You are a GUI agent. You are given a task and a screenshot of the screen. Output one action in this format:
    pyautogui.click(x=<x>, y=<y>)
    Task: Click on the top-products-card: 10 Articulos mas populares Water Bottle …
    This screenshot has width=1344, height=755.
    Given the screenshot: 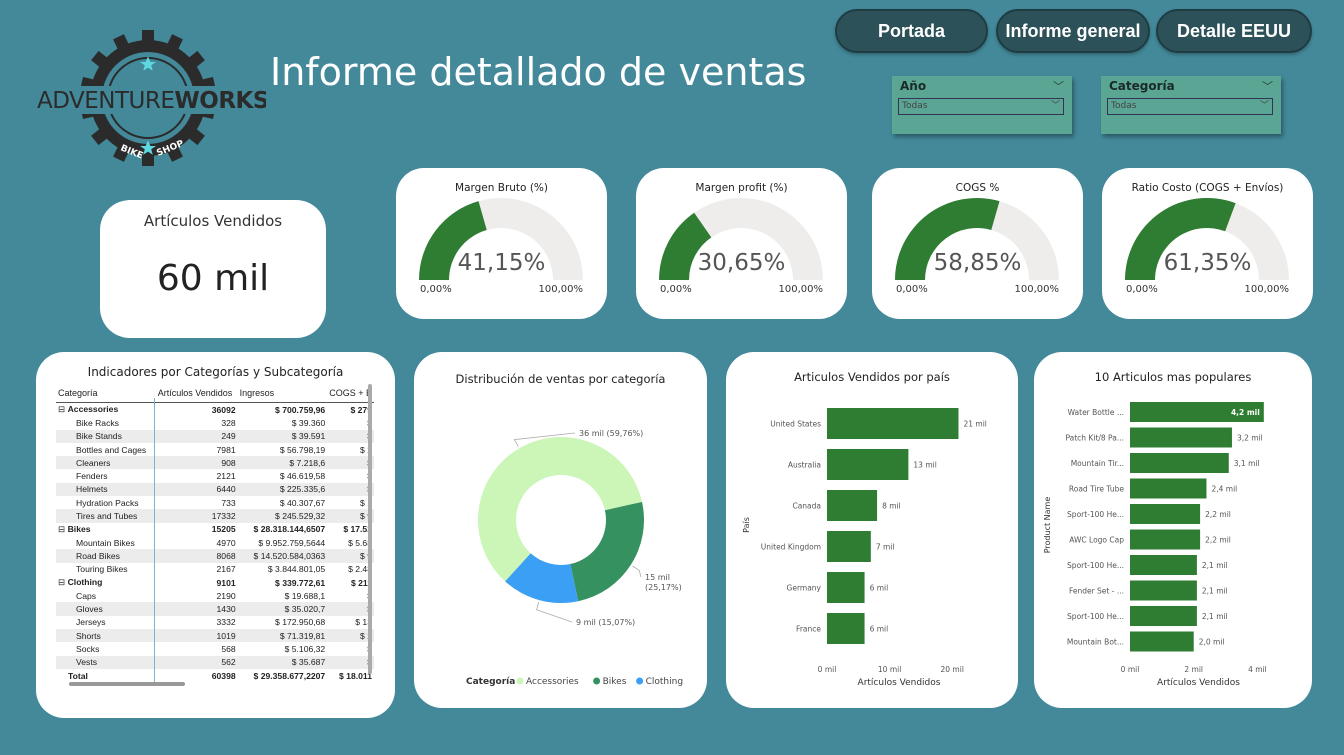 What is the action you would take?
    pyautogui.click(x=1173, y=530)
    